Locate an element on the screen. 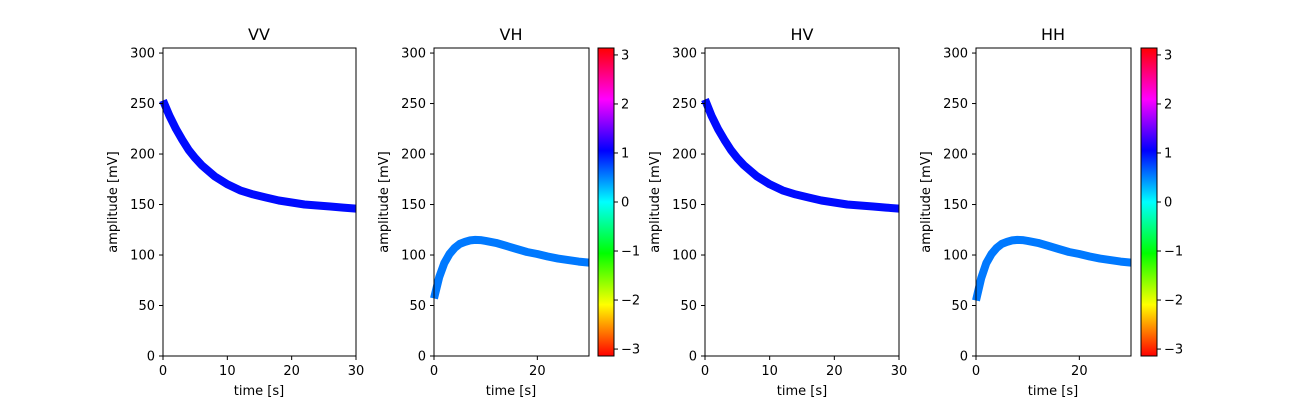 The height and width of the screenshot is (400, 1300). chart-title: VH is located at coordinates (511, 34).